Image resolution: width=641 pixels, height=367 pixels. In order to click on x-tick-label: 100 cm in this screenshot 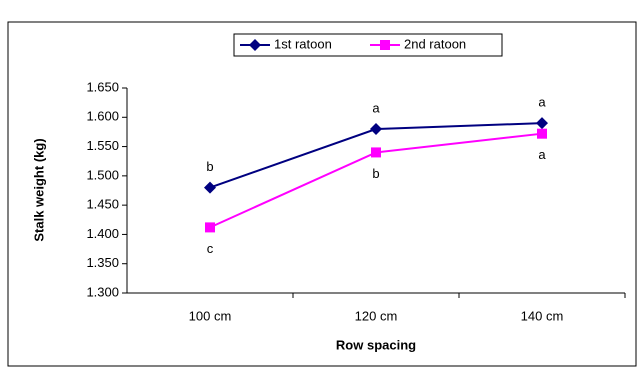, I will do `click(210, 315)`.